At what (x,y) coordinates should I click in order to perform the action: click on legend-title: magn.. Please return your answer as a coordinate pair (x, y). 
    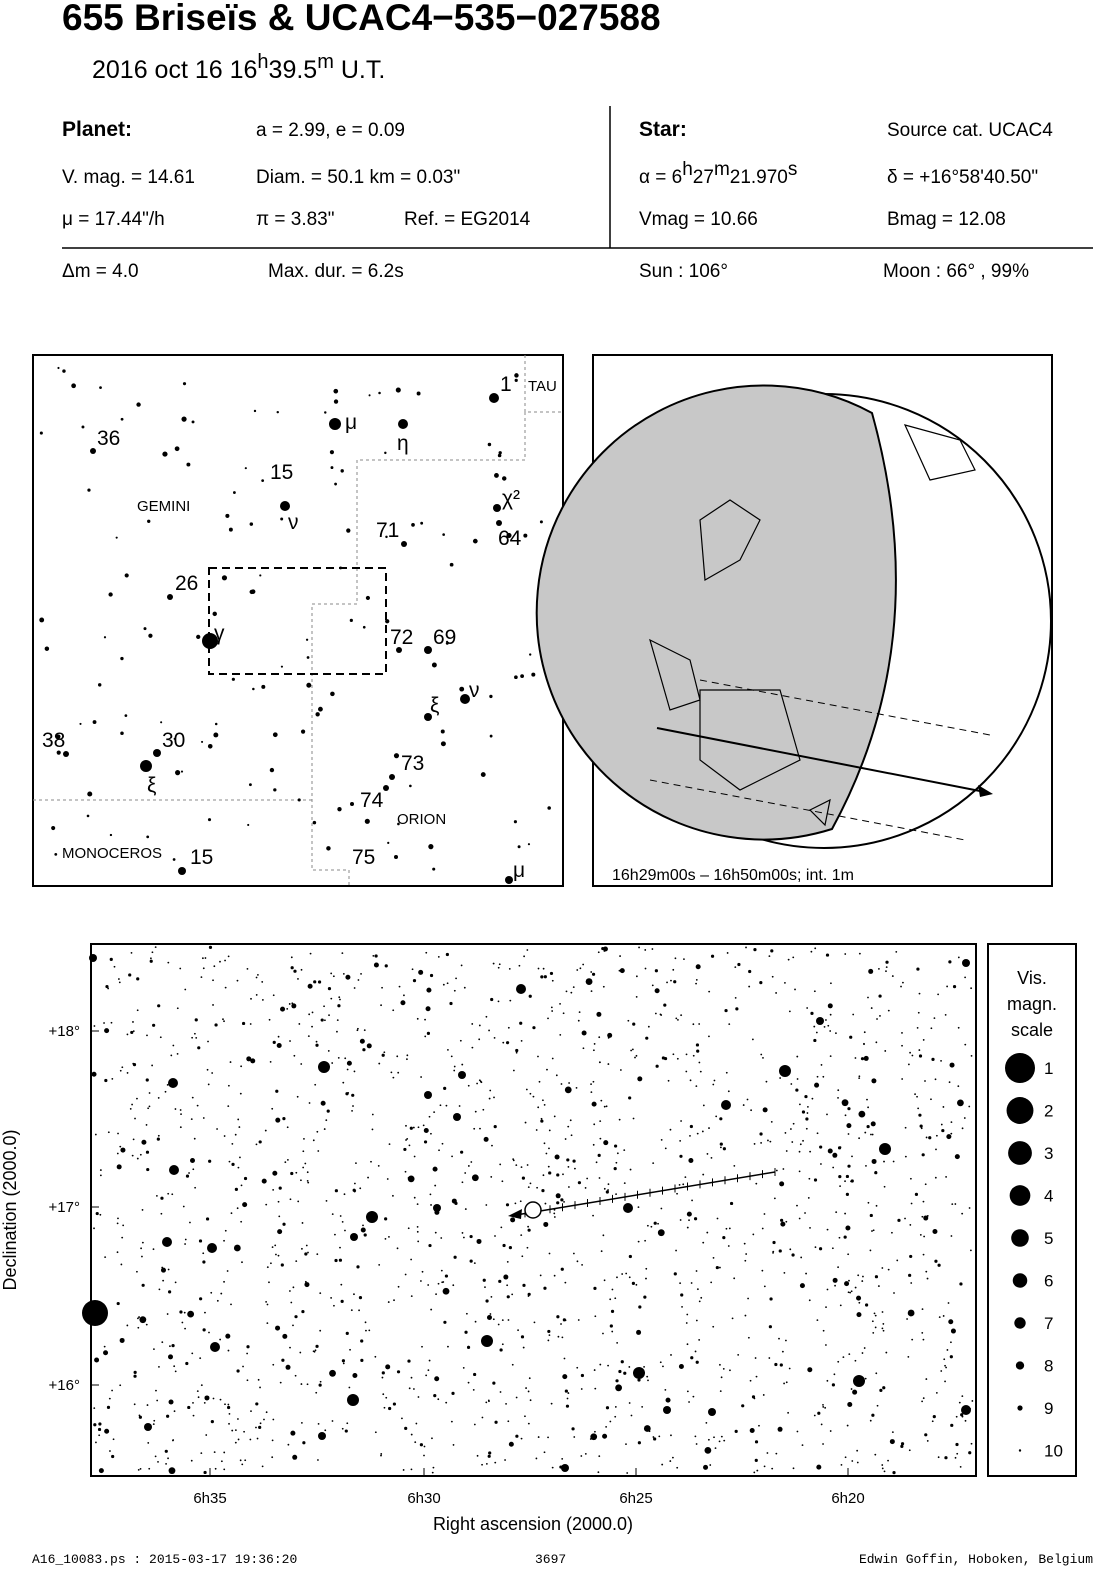
    Looking at the image, I should click on (1032, 1004).